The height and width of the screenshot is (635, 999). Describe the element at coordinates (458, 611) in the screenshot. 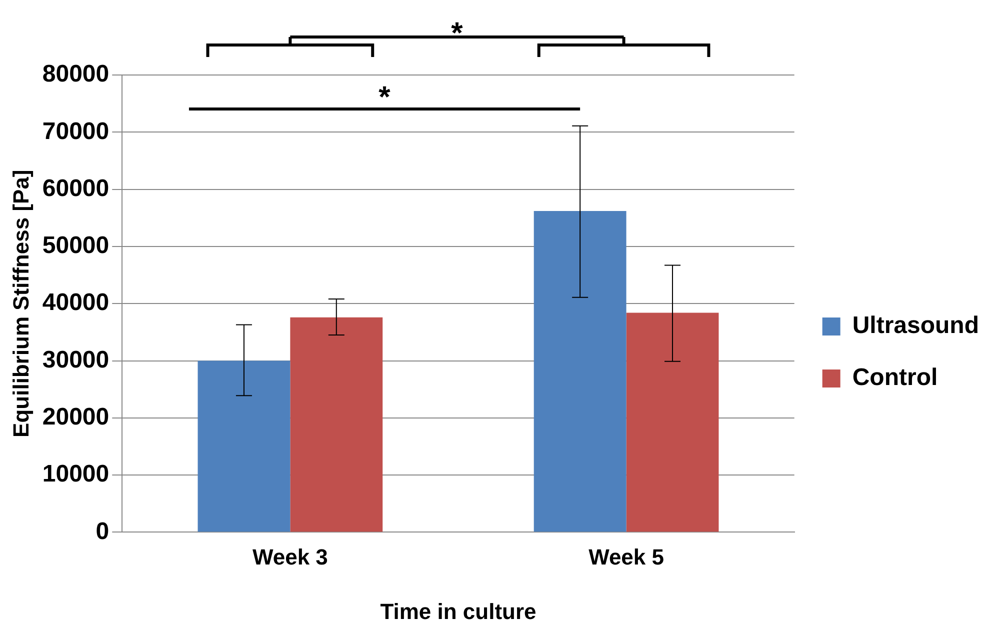

I see `x-axis-title: Time in culture` at that location.